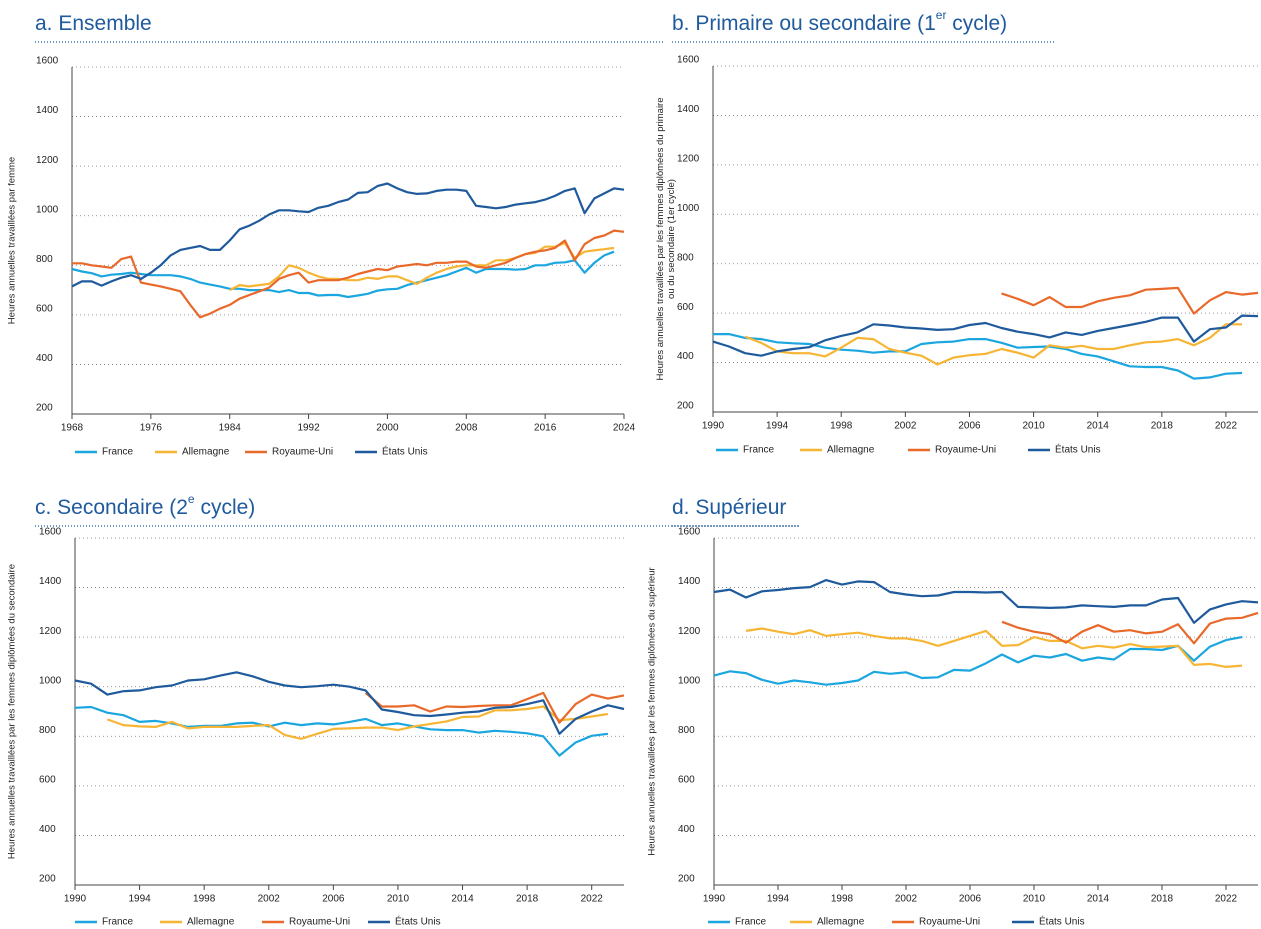 Image resolution: width=1261 pixels, height=929 pixels. Describe the element at coordinates (545, 428) in the screenshot. I see `x-tick-label: 2016` at that location.